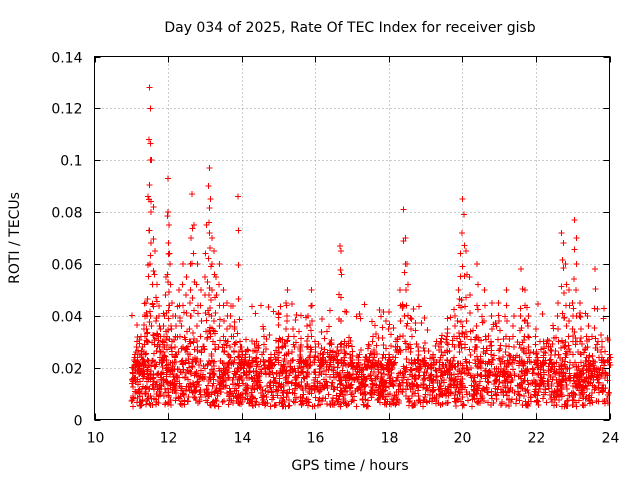 Image resolution: width=640 pixels, height=480 pixels. What do you see at coordinates (611, 439) in the screenshot?
I see `x-tick-label: 24` at bounding box center [611, 439].